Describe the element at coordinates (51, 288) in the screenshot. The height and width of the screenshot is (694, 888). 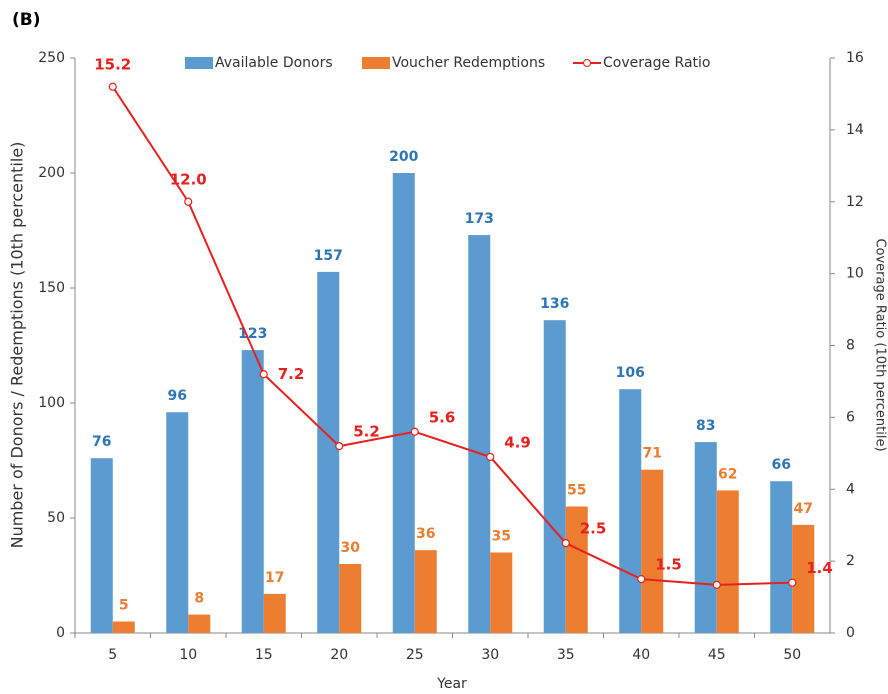
I see `y-tick-label: 150` at that location.